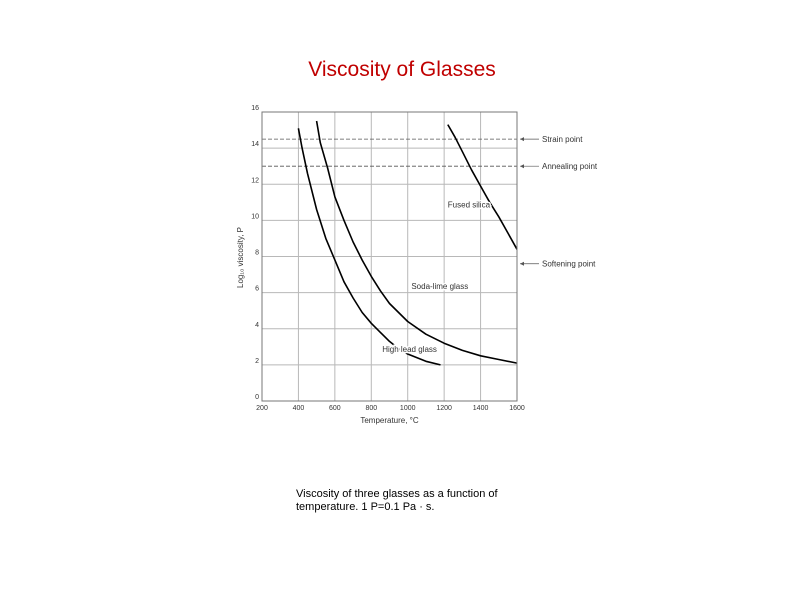 Image resolution: width=794 pixels, height=595 pixels. I want to click on y-axis-label: Log₁₀ viscosity, P, so click(240, 257).